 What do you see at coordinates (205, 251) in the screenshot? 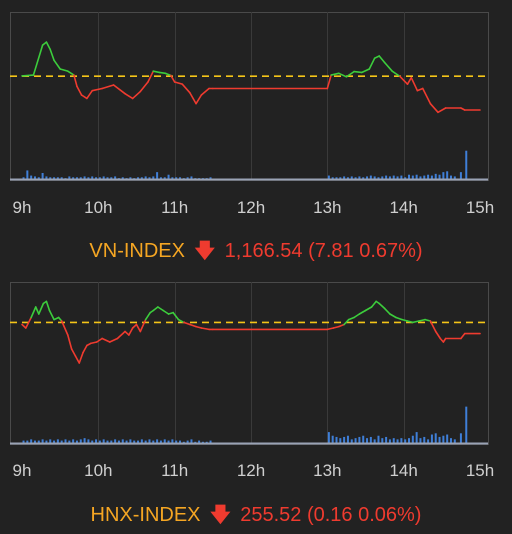
I see `down-arrow-icon: 🡇` at bounding box center [205, 251].